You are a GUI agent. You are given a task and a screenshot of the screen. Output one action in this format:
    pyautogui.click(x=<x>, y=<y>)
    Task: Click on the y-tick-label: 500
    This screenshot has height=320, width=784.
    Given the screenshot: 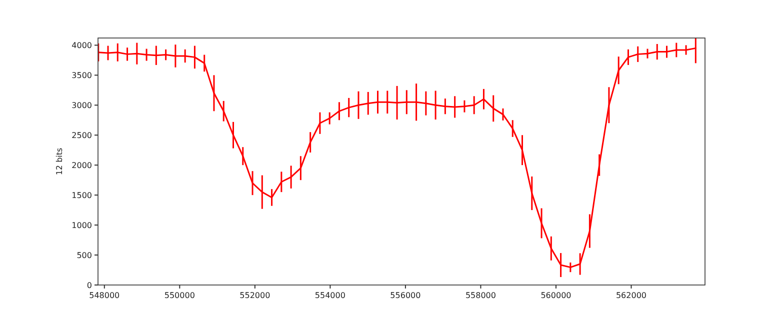 What is the action you would take?
    pyautogui.click(x=84, y=255)
    